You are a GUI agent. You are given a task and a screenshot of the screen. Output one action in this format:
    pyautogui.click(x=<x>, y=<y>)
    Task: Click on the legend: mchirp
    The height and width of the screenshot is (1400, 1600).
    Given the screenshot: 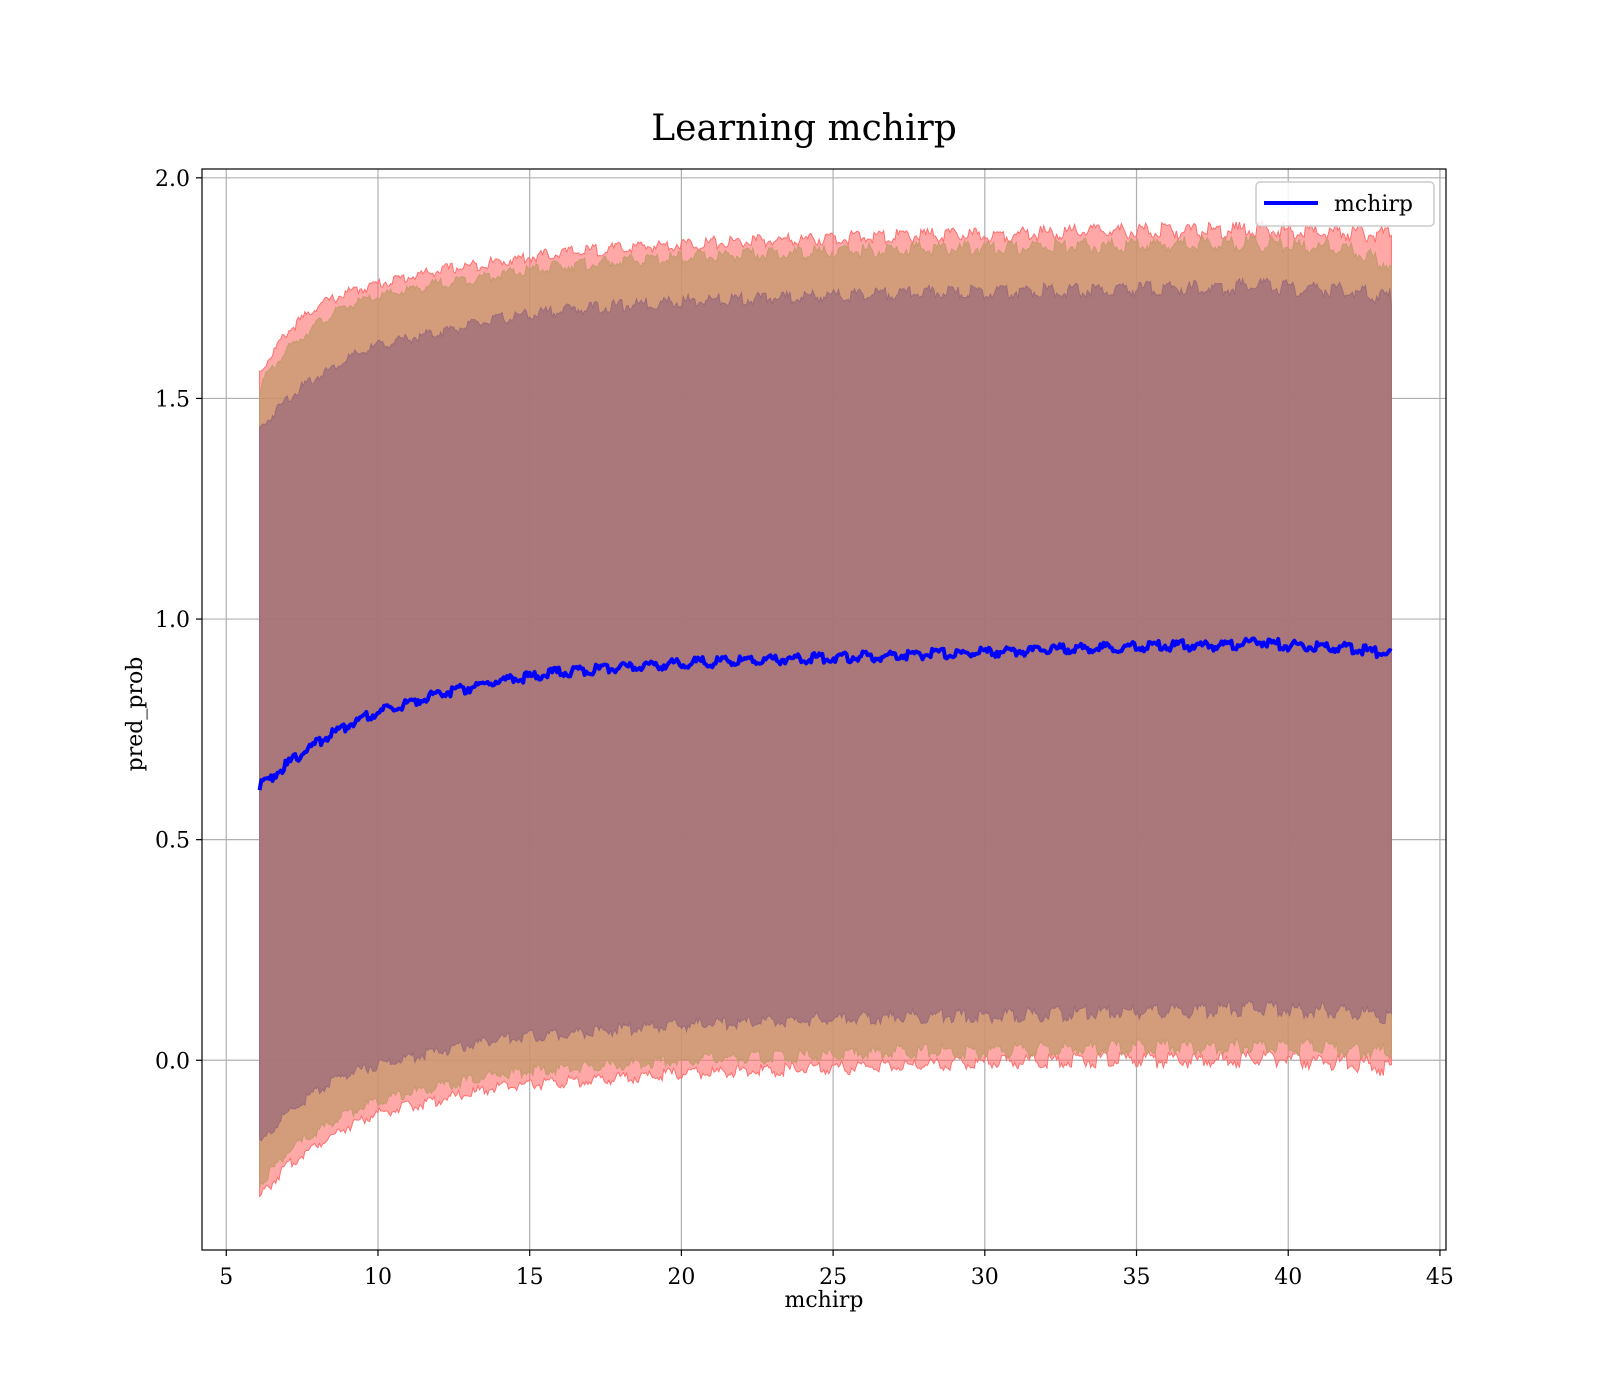 What is the action you would take?
    pyautogui.click(x=1345, y=204)
    